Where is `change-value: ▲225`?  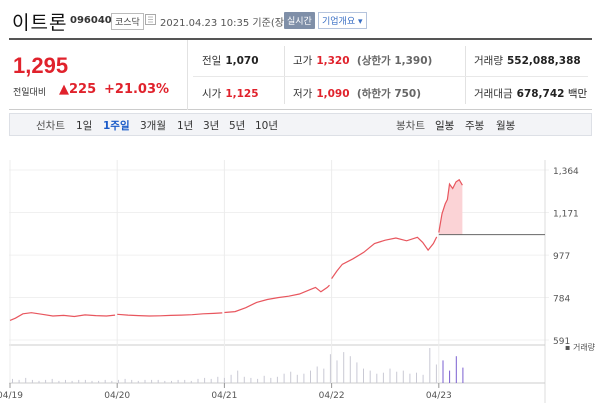
change-value: ▲225 is located at coordinates (77, 89).